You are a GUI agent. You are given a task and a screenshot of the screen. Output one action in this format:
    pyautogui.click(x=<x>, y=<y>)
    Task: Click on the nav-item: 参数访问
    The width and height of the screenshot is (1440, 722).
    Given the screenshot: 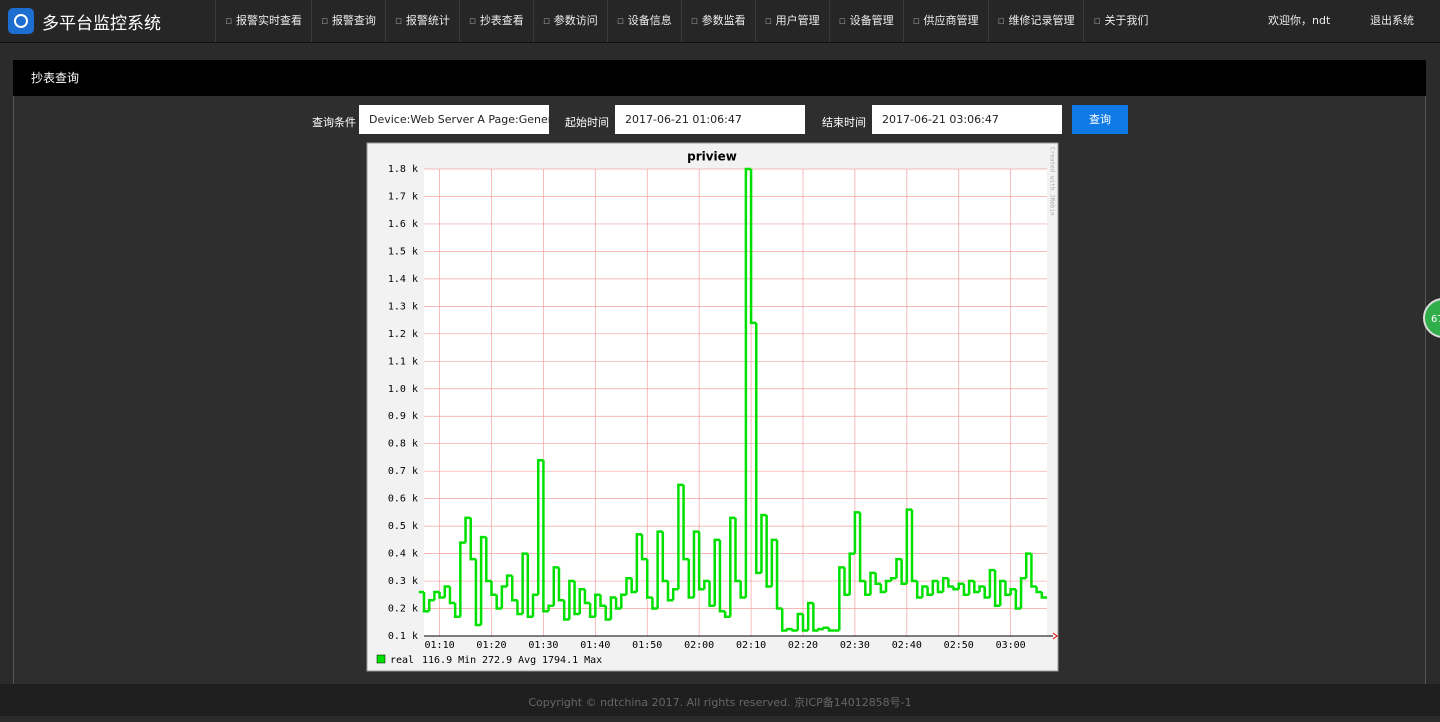 What is the action you would take?
    pyautogui.click(x=569, y=21)
    